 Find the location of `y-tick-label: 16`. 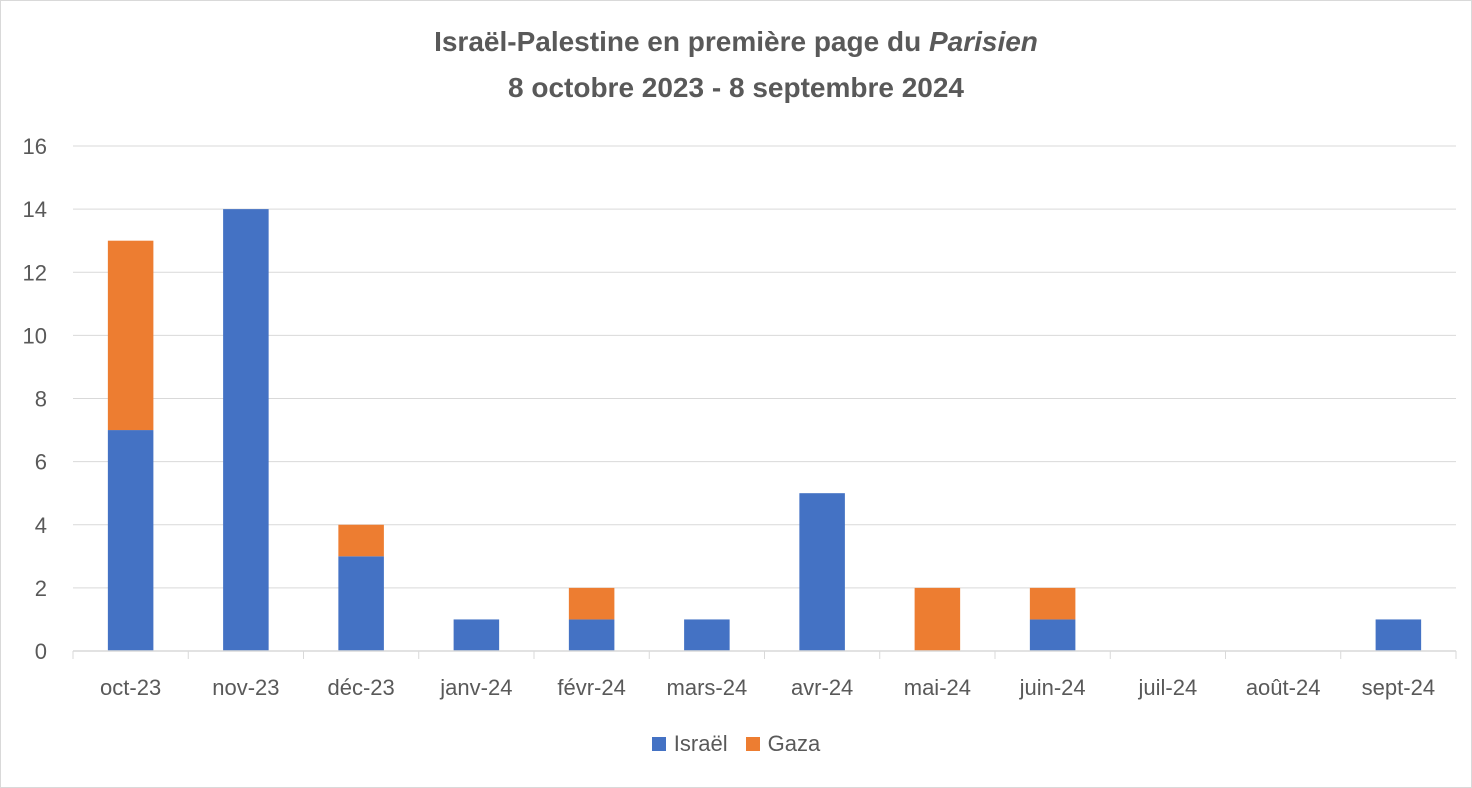

y-tick-label: 16 is located at coordinates (35, 146).